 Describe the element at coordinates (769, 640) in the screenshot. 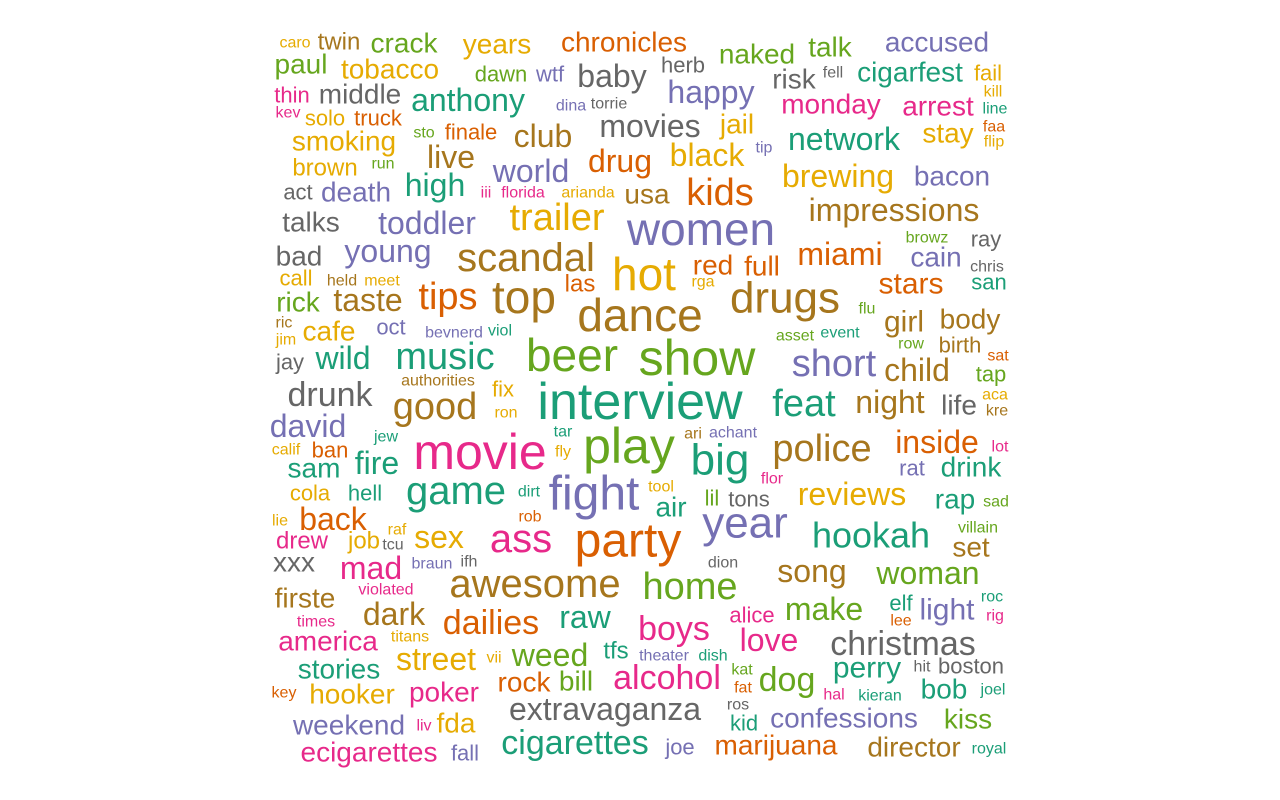

I see `word-love: love` at that location.